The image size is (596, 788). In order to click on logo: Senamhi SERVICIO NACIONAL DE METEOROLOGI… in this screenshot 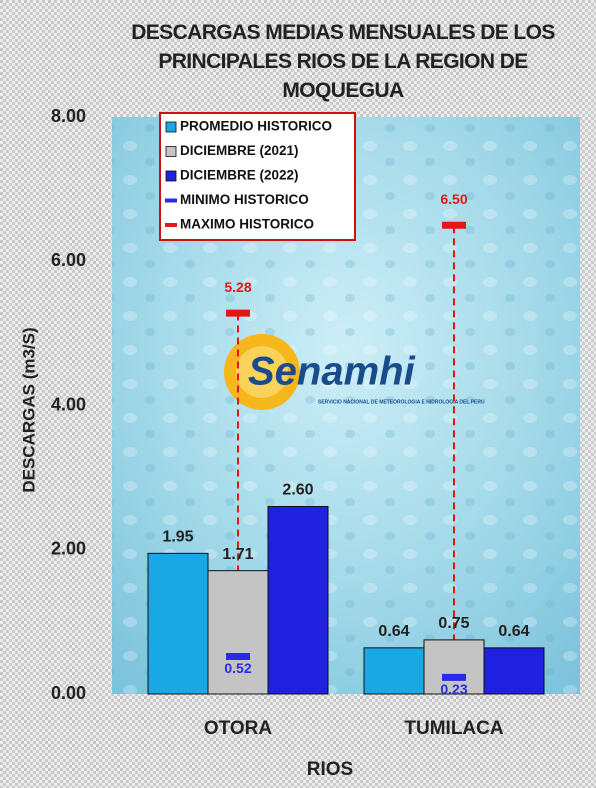, I will do `click(354, 372)`.